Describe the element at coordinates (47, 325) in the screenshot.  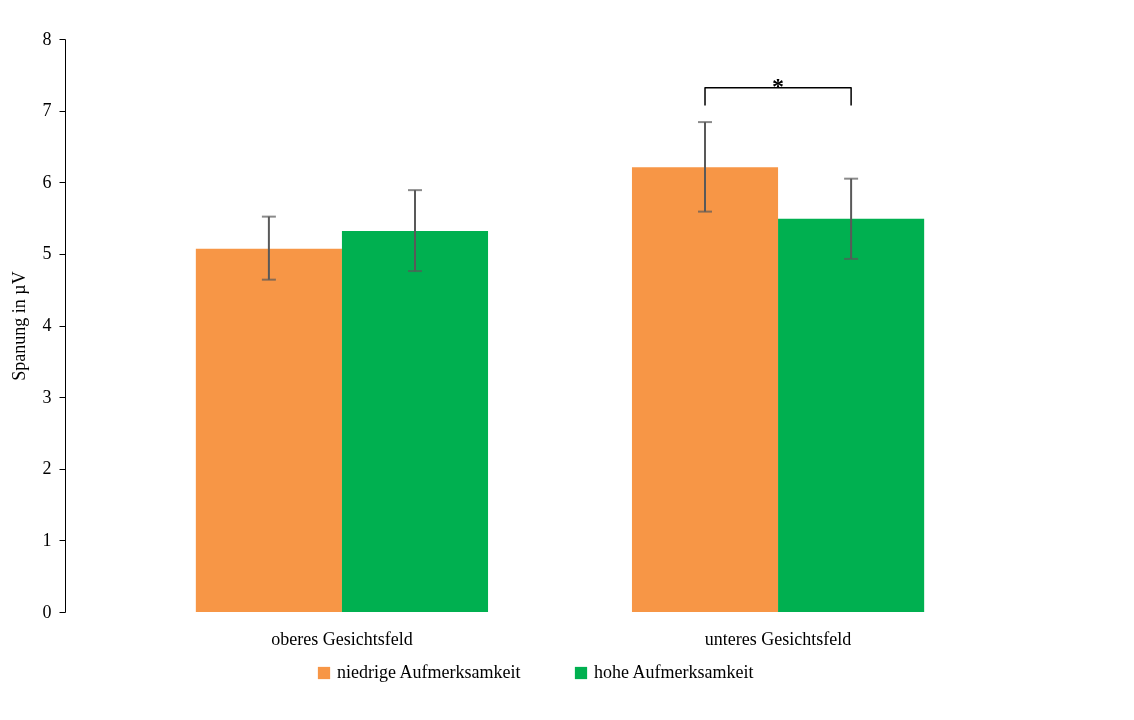
I see `y-tick-label: 4` at that location.